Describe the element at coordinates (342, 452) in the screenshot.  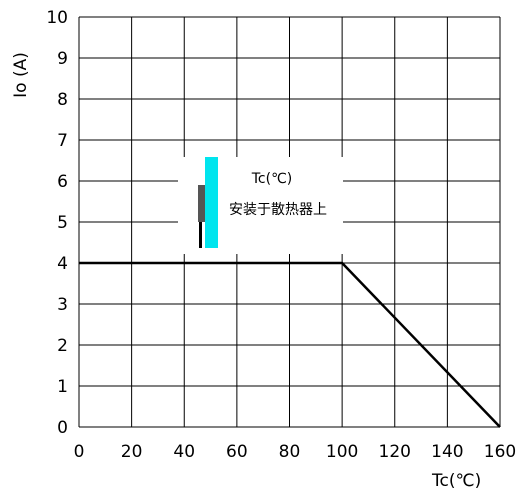
I see `x-tick-label: 100` at that location.